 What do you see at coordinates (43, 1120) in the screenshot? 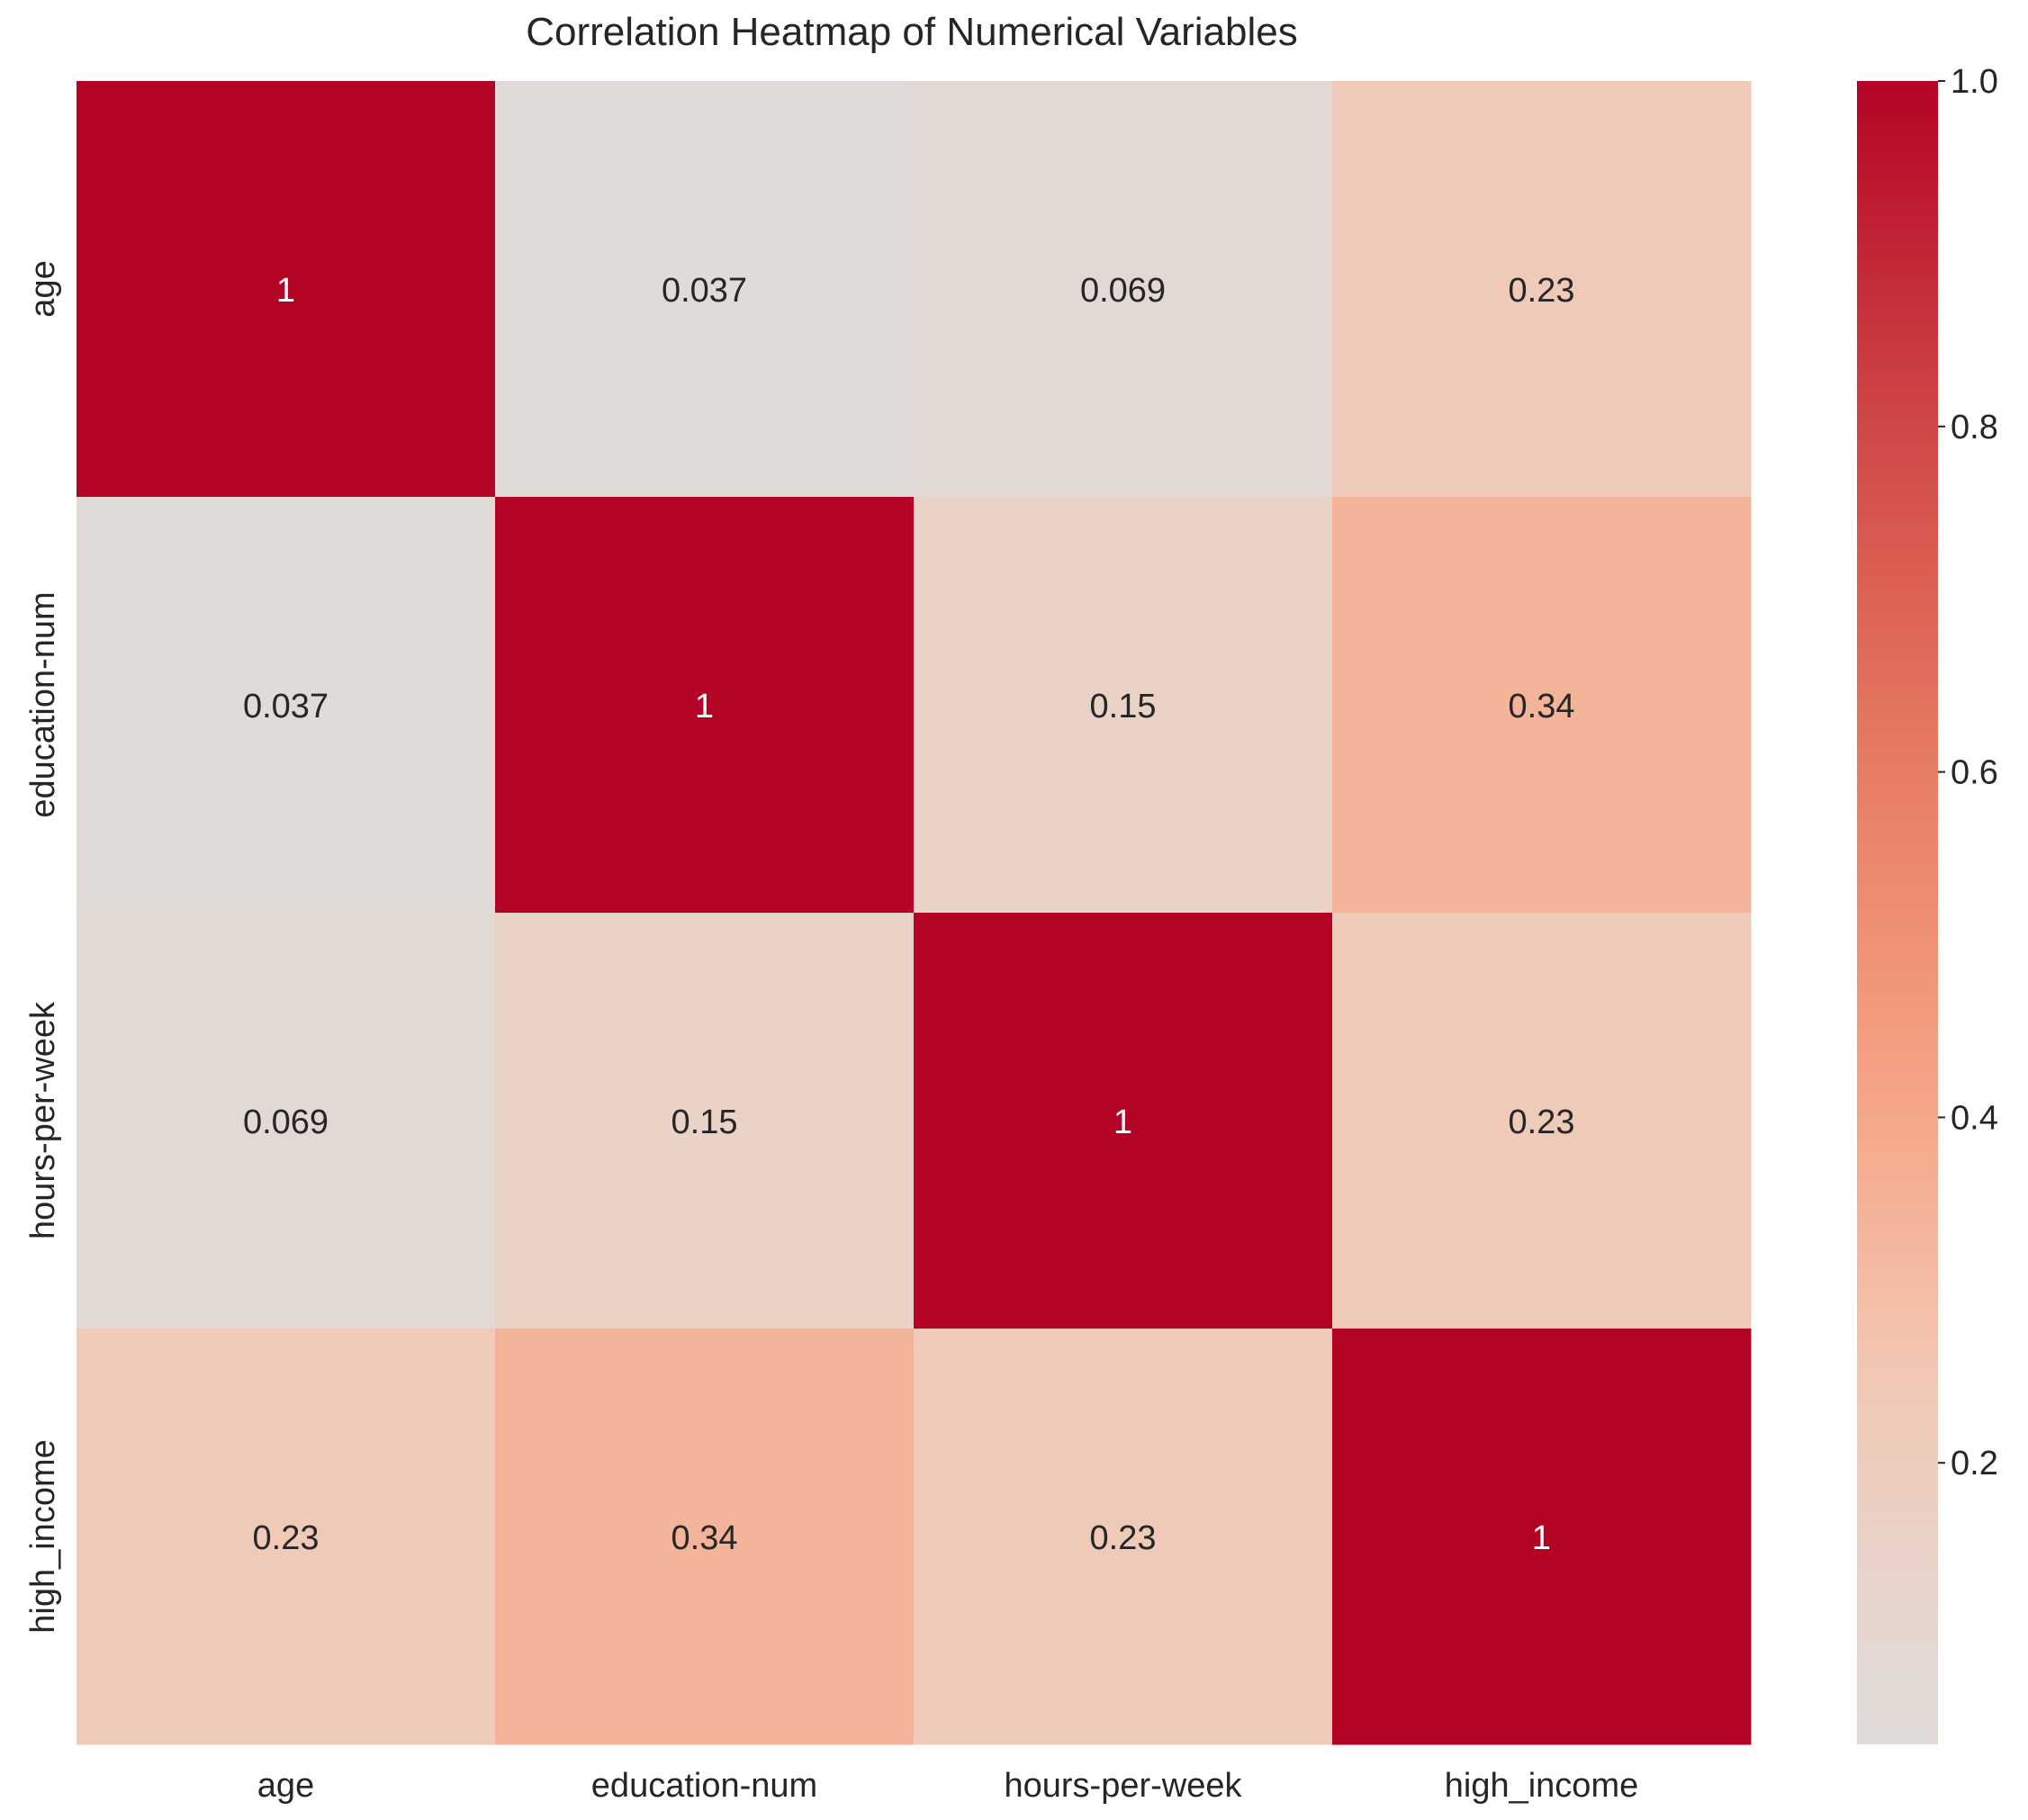
I see `y-tick-label: hours-per-week` at bounding box center [43, 1120].